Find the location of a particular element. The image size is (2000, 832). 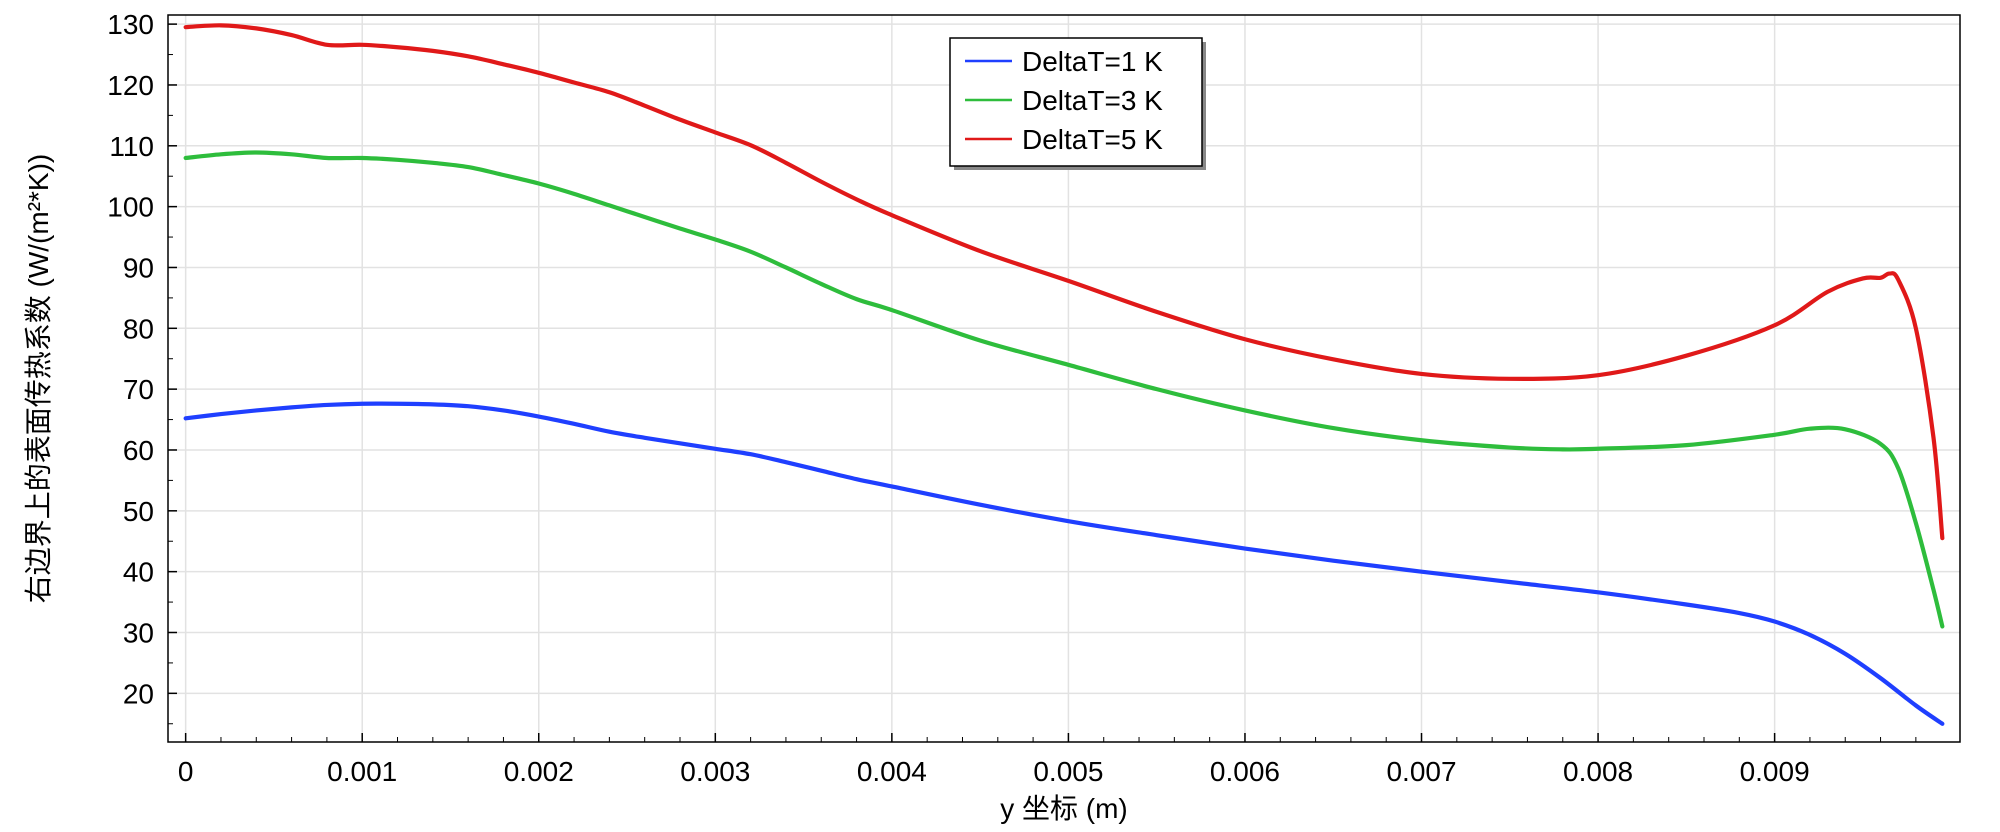

y-tick-label: 130 is located at coordinates (130, 24).